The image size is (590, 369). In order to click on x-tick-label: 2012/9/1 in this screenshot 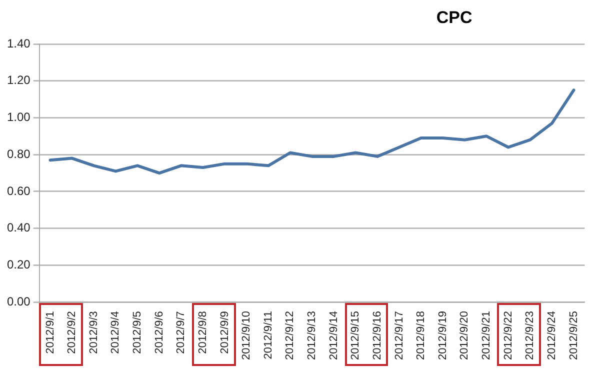, I will do `click(50, 332)`.